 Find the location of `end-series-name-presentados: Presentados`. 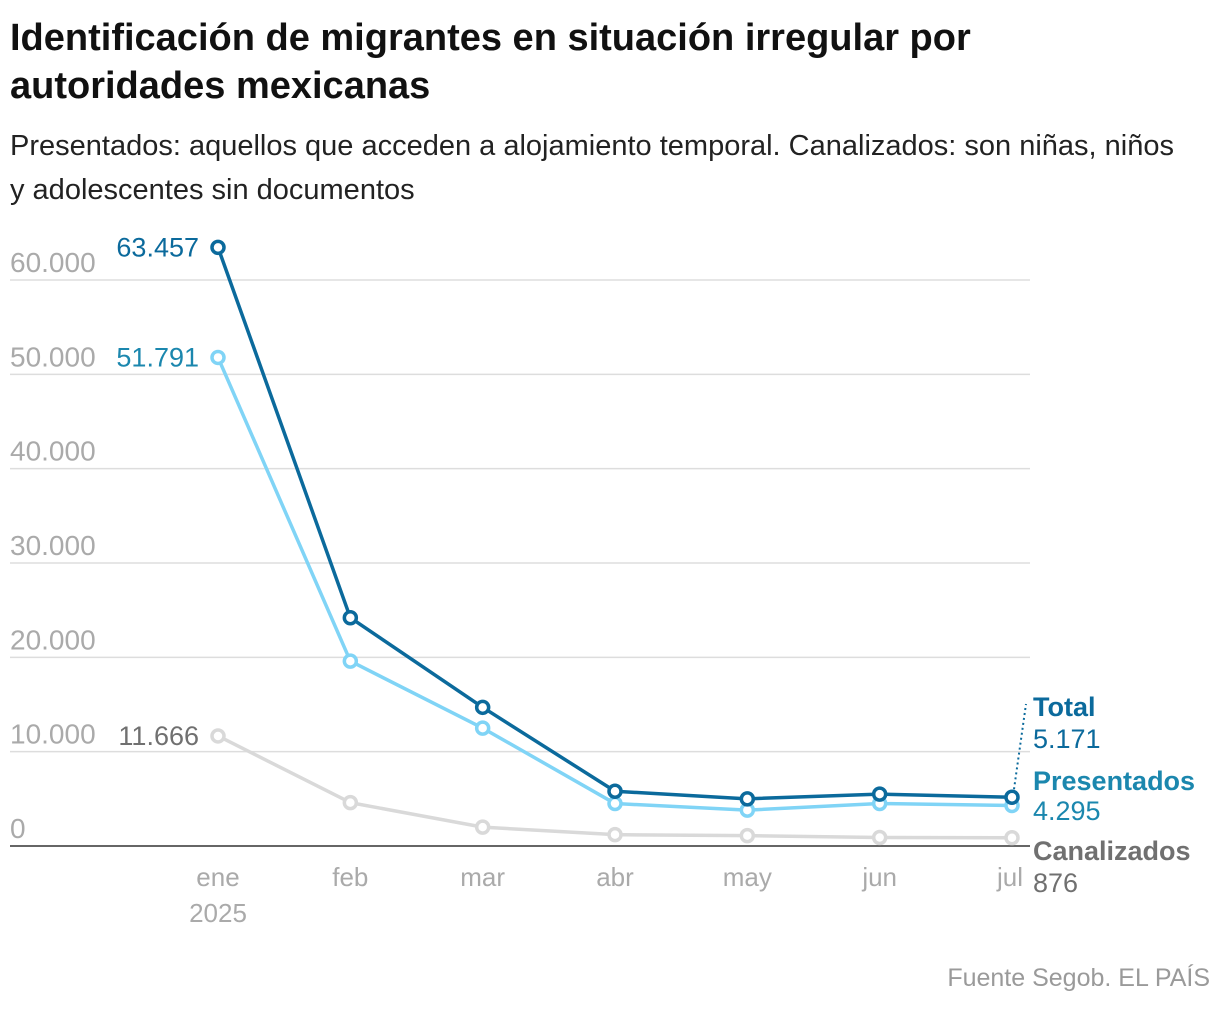

end-series-name-presentados: Presentados is located at coordinates (1114, 781).